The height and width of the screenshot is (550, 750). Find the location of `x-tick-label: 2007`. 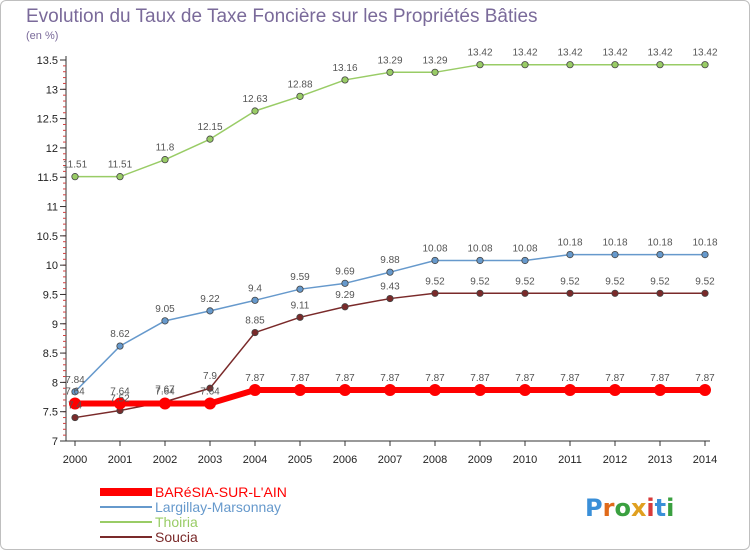

x-tick-label: 2007 is located at coordinates (390, 460).